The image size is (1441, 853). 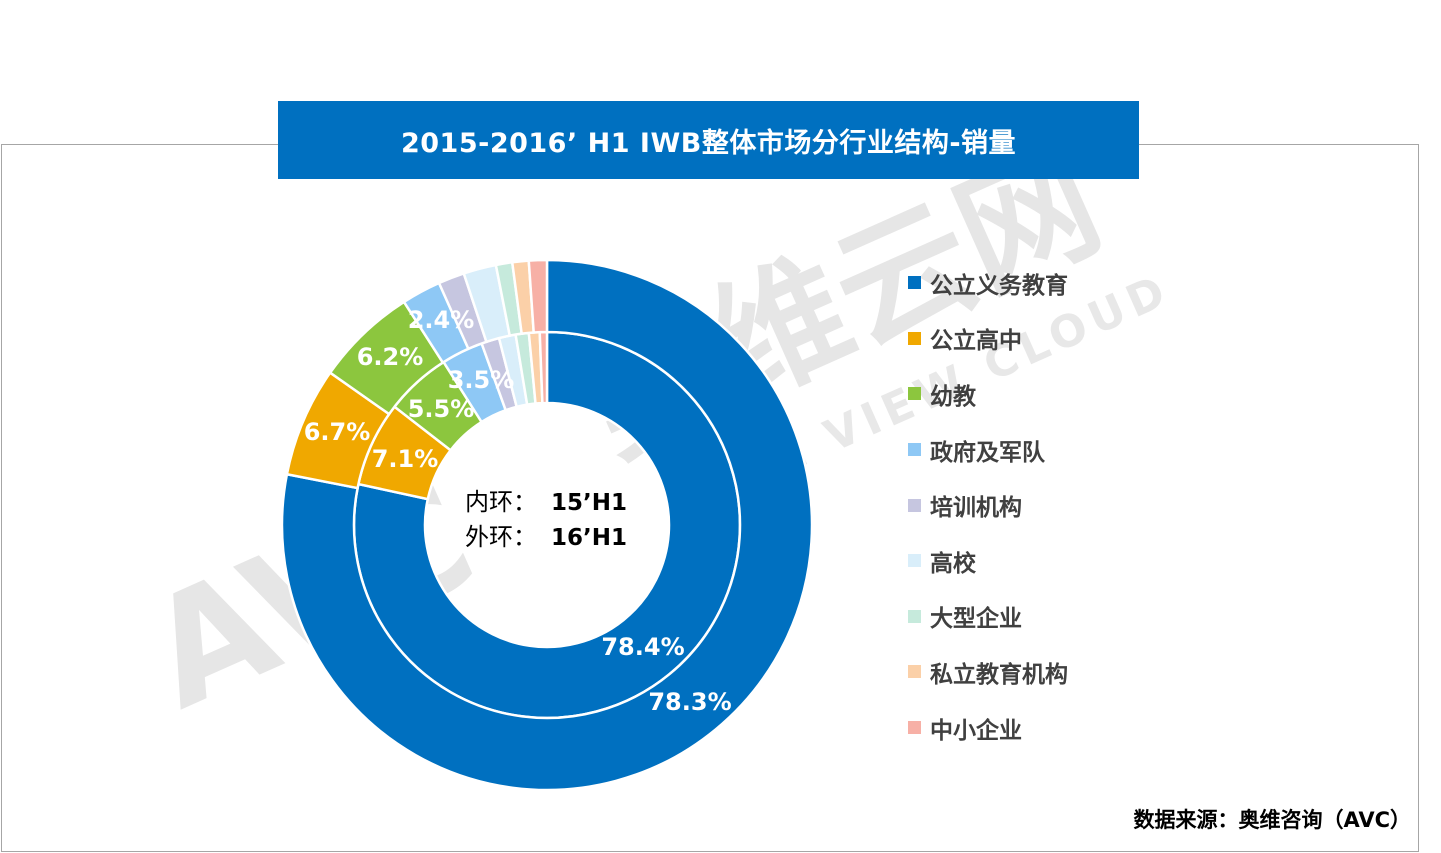 I want to click on legend-label: 公立高中, so click(x=976, y=341).